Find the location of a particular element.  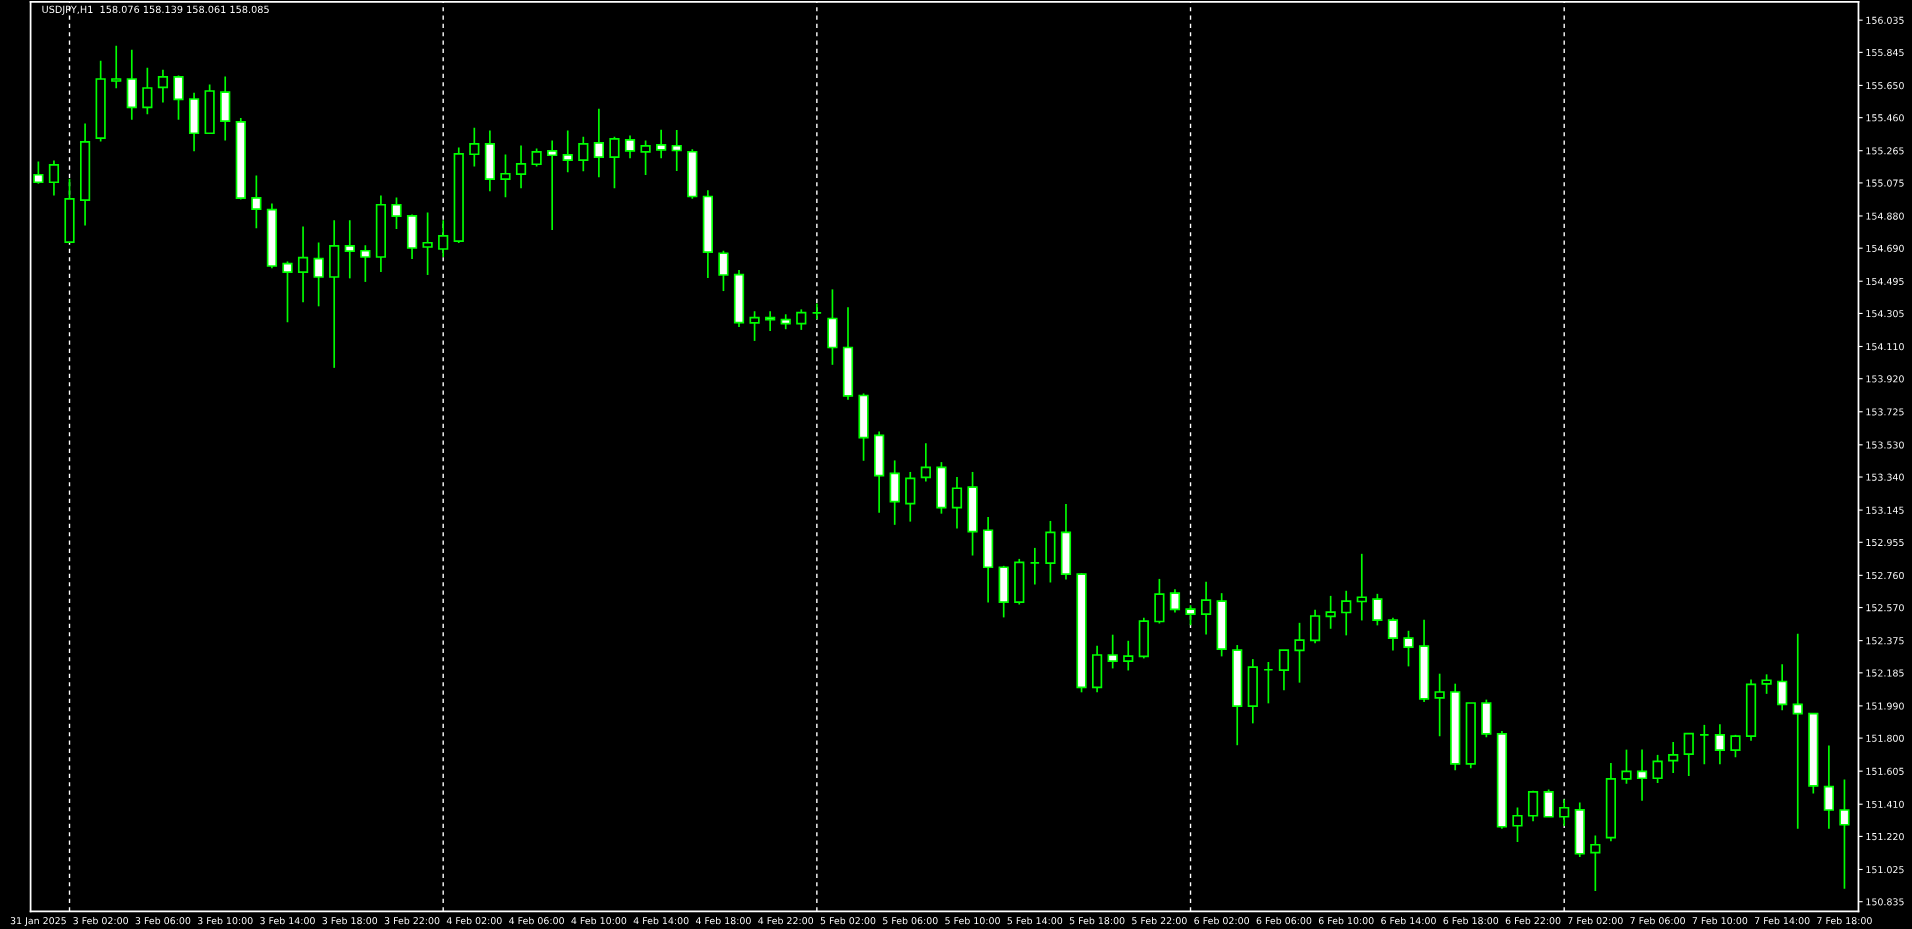

y-tick-label: 153.340 is located at coordinates (1885, 477).